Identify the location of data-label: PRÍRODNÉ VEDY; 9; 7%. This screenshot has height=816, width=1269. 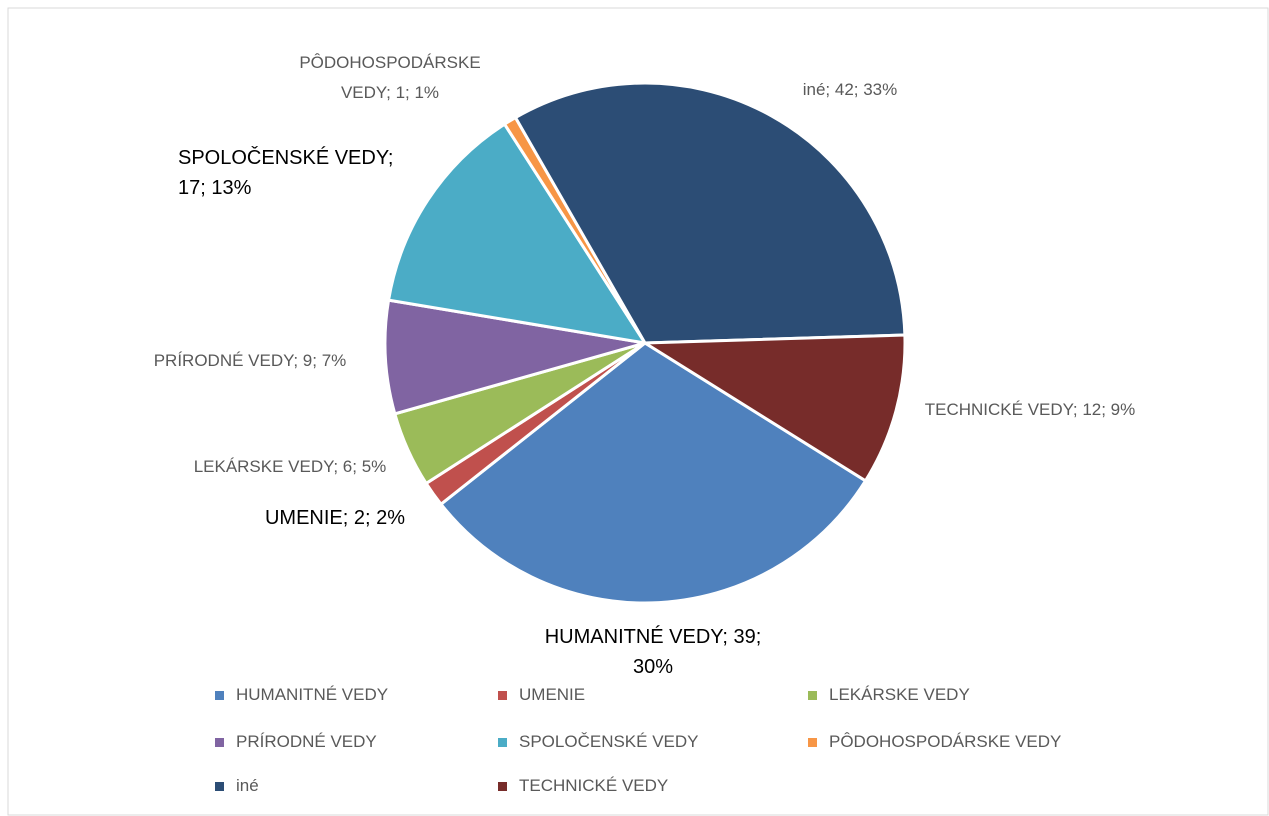
(250, 360).